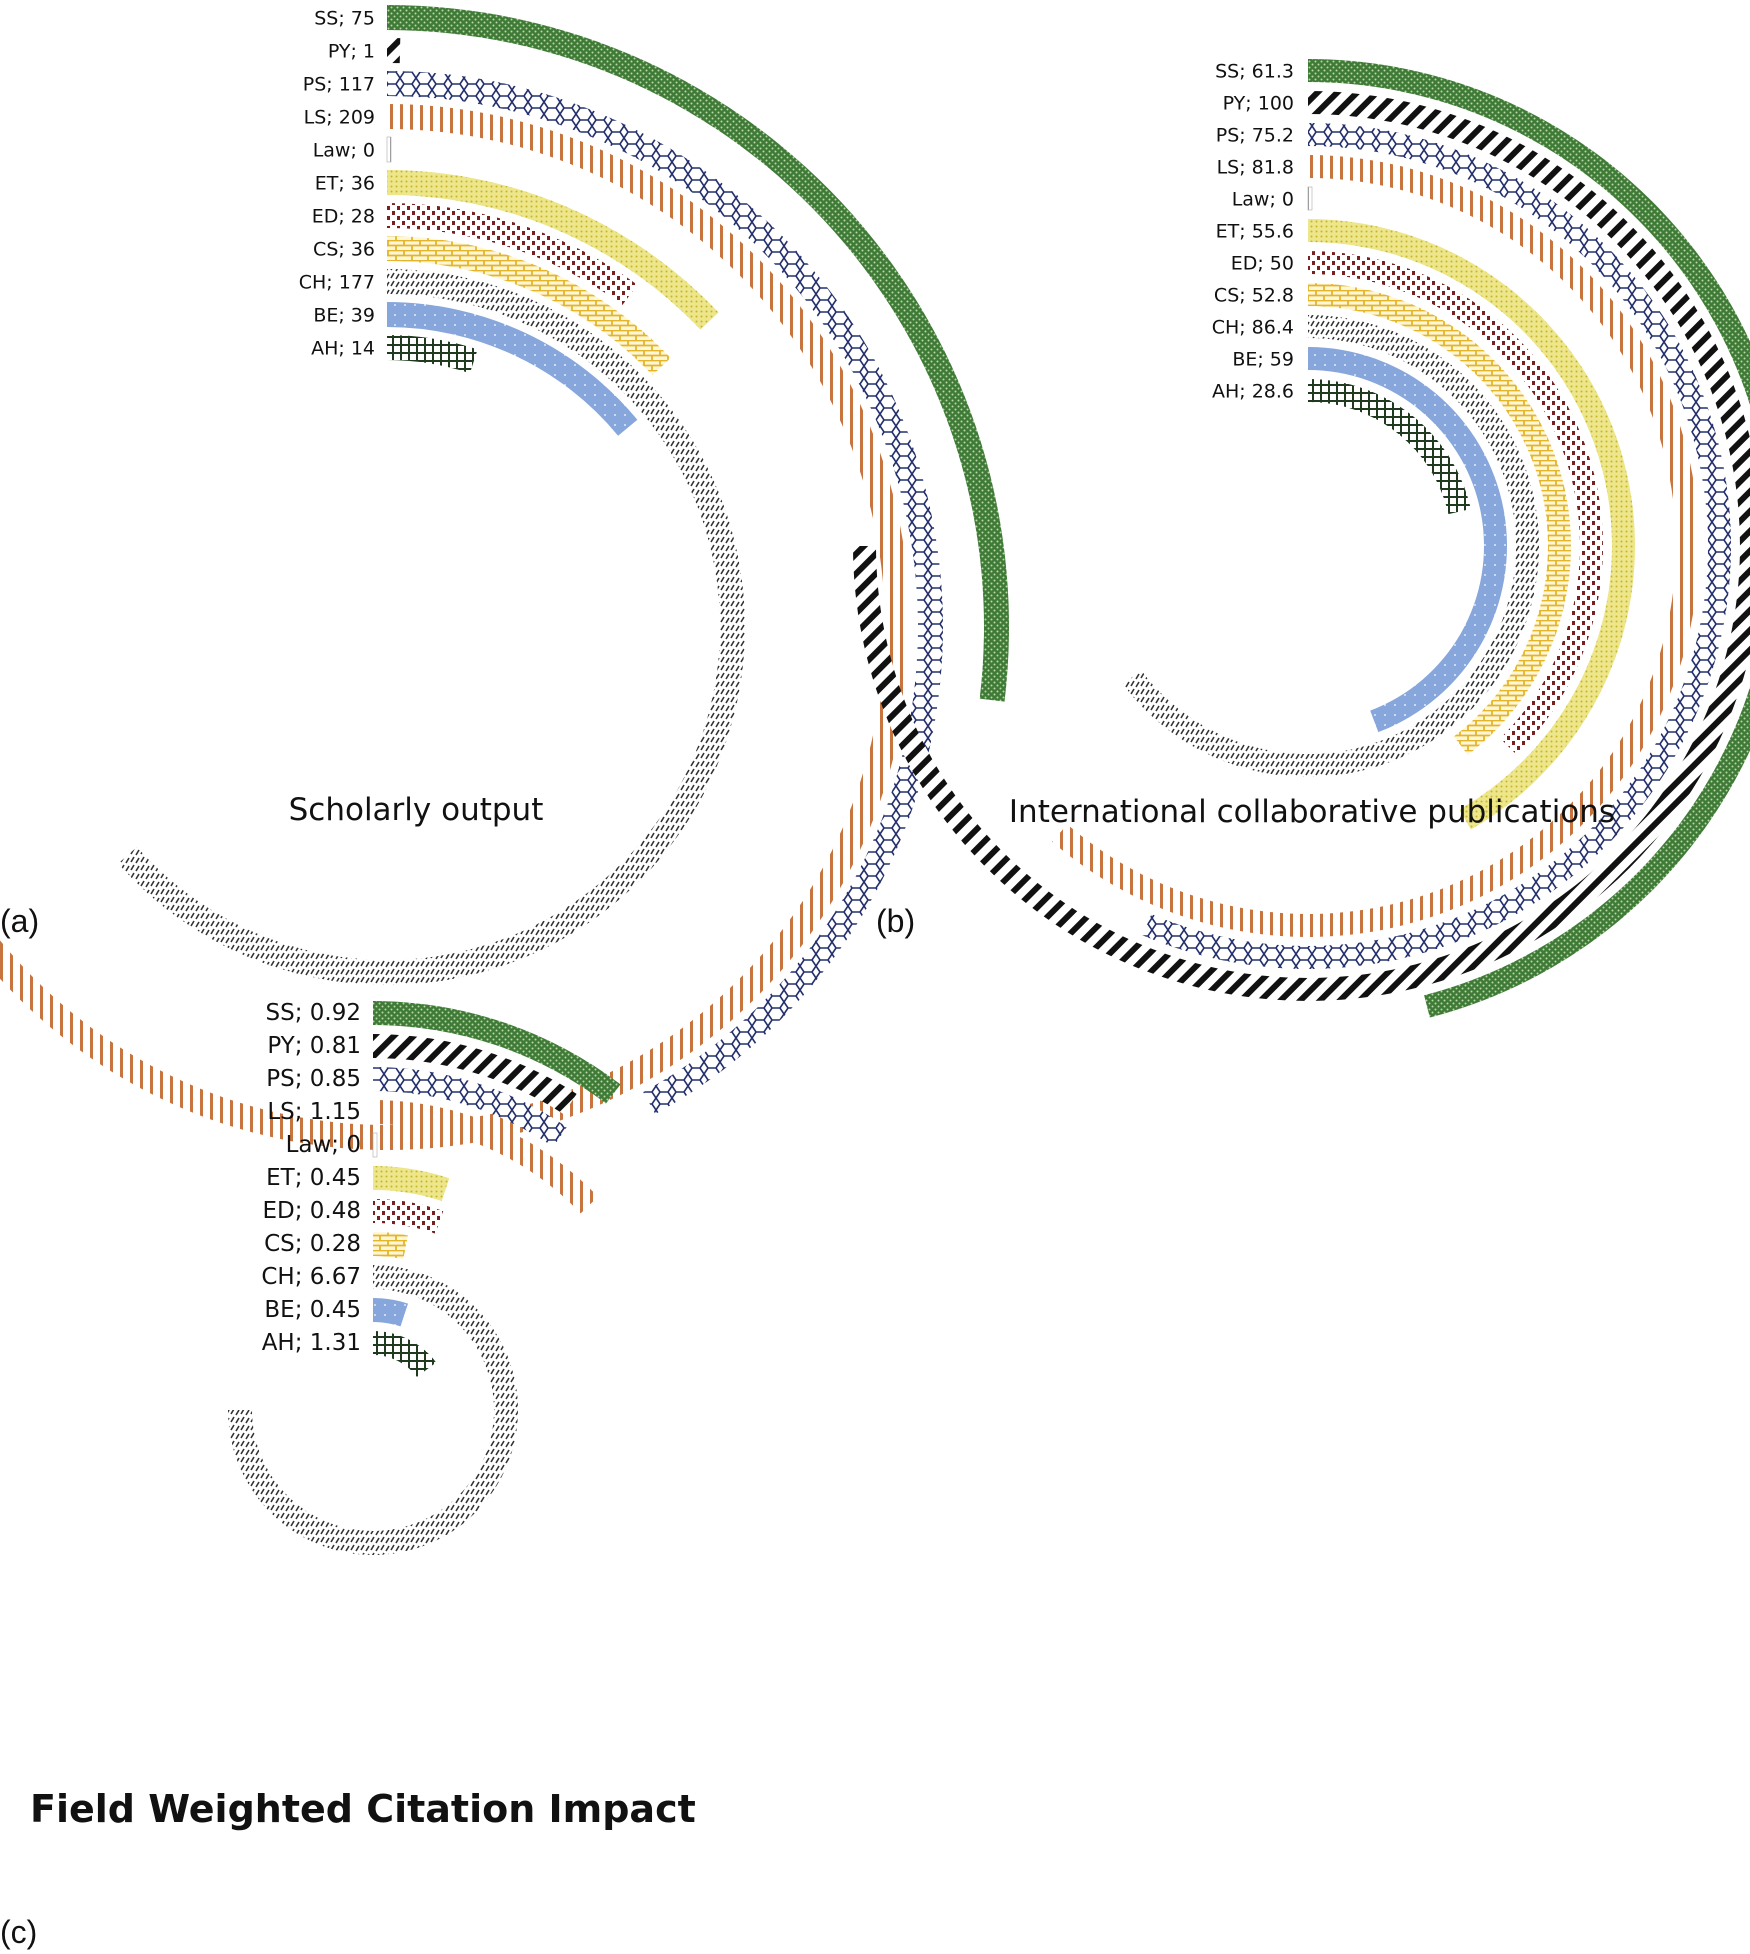 The image size is (1750, 1954). Describe the element at coordinates (486, 1157) in the screenshot. I see `bar-ls` at that location.